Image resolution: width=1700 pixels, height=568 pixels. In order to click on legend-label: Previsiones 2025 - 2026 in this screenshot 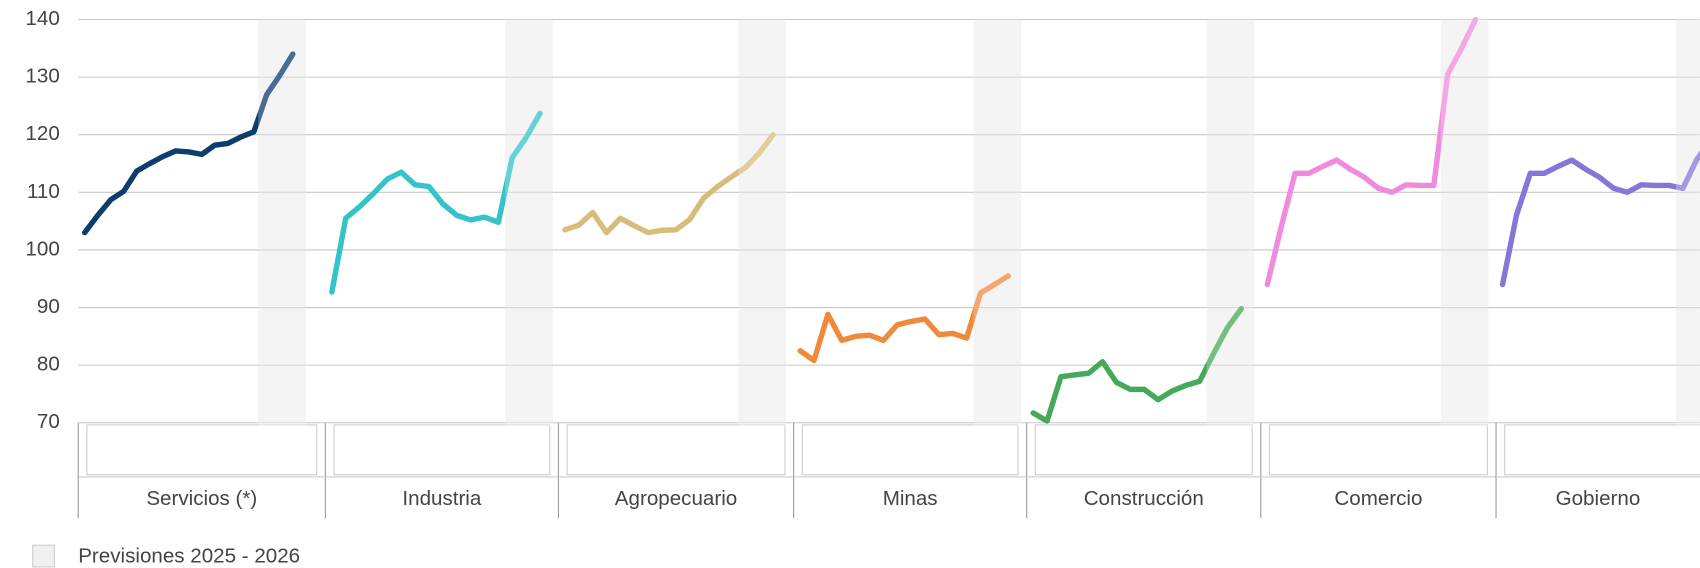, I will do `click(189, 556)`.